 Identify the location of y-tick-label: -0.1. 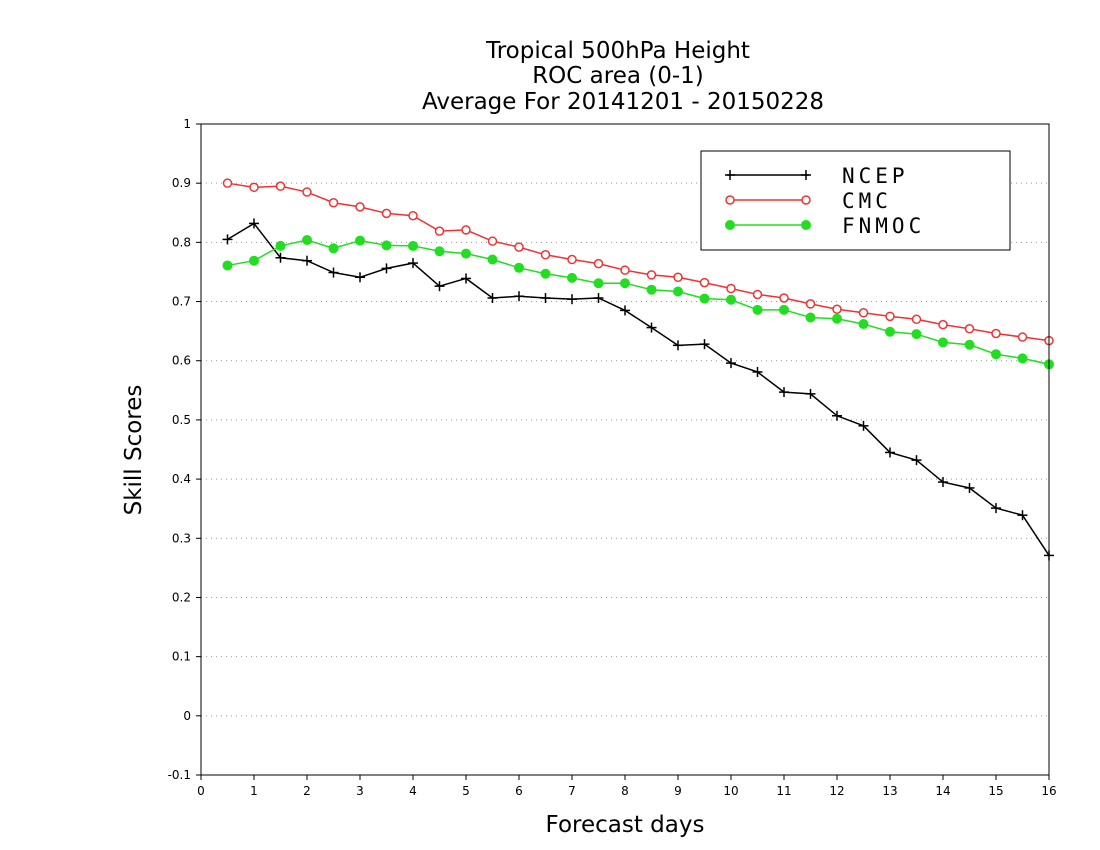
(179, 775).